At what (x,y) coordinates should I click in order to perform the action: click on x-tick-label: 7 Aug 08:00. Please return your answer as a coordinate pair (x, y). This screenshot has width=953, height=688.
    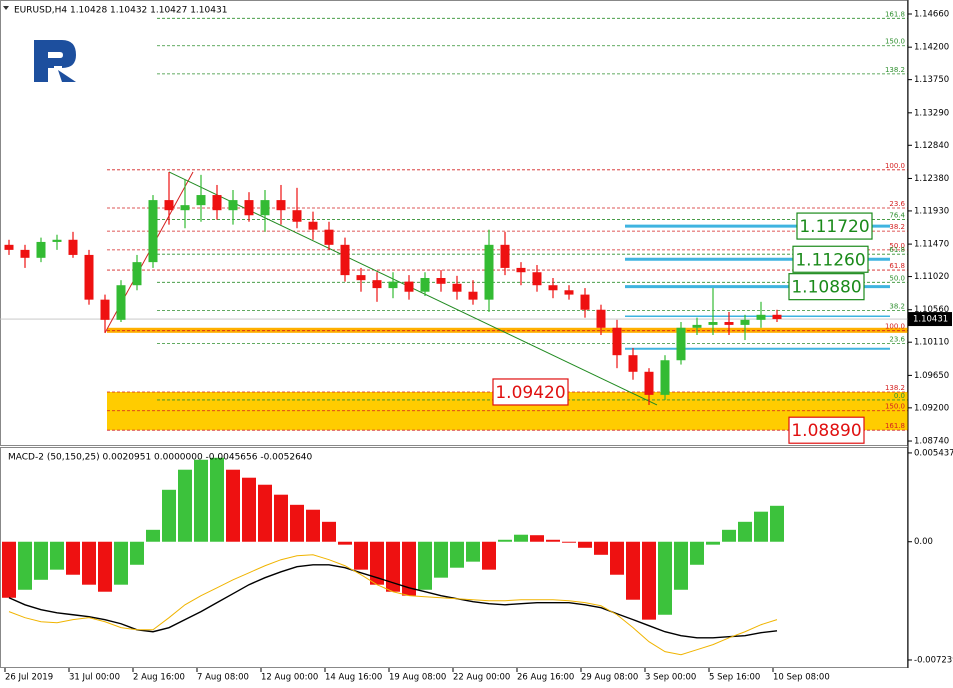
    Looking at the image, I should click on (223, 678).